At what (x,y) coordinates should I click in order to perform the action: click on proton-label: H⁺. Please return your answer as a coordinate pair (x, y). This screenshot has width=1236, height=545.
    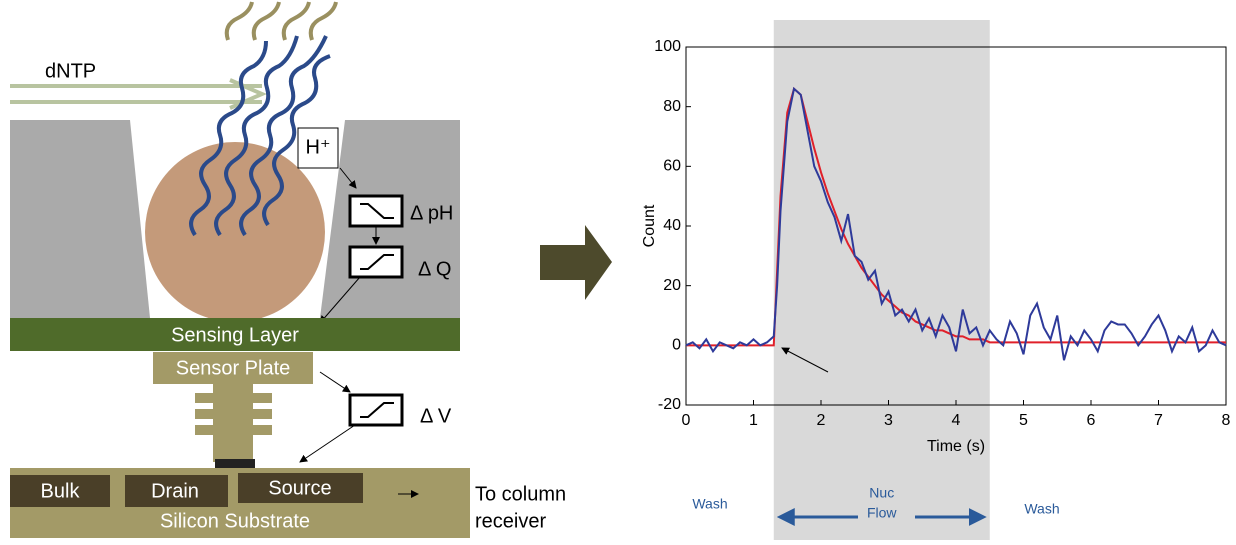
    Looking at the image, I should click on (318, 147).